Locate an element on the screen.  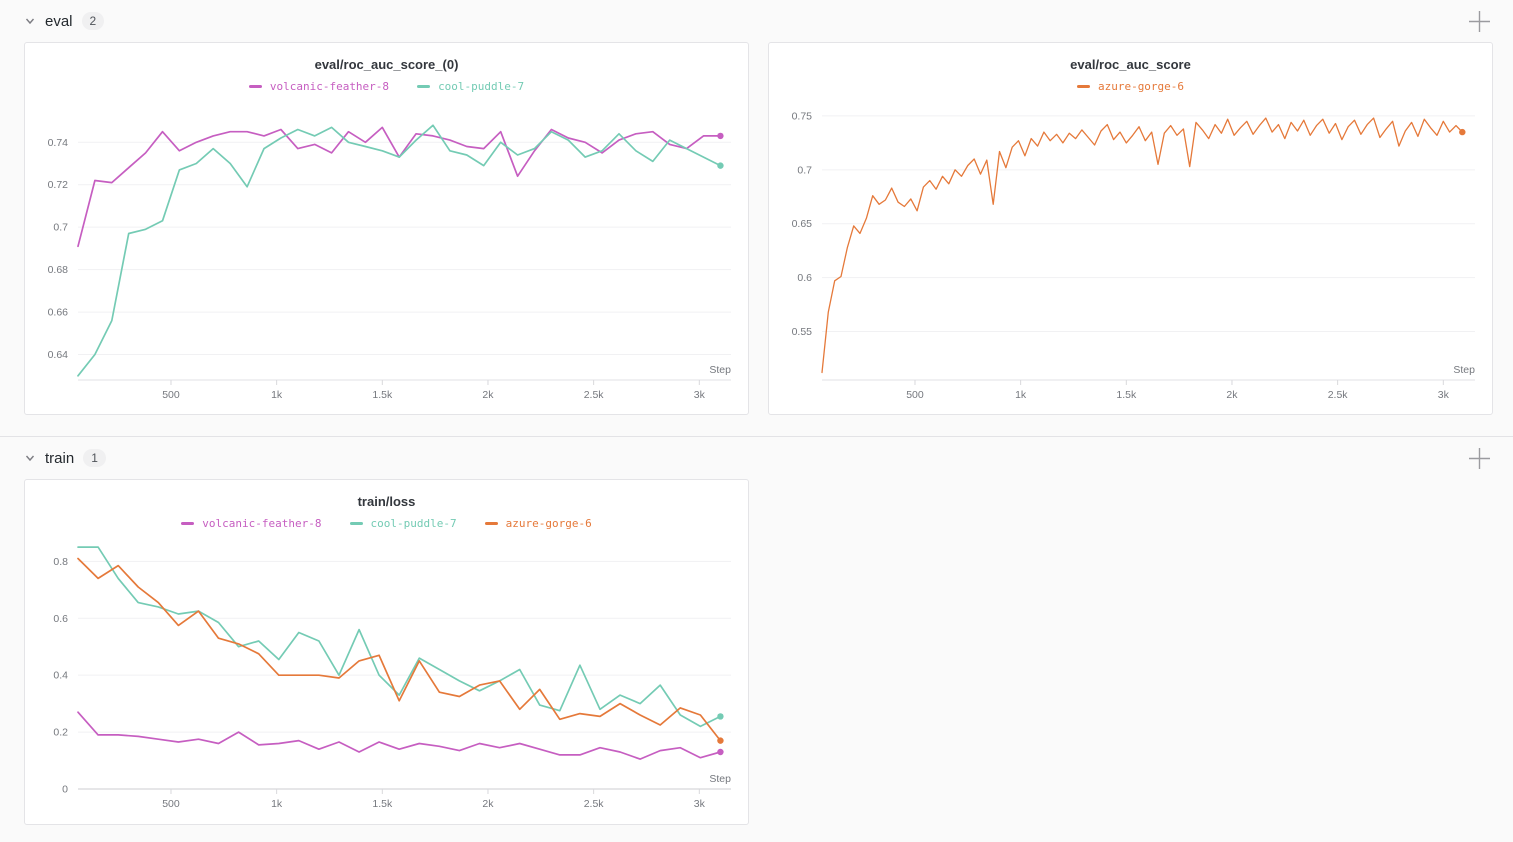
section-train-header: train 1 is located at coordinates (758, 458).